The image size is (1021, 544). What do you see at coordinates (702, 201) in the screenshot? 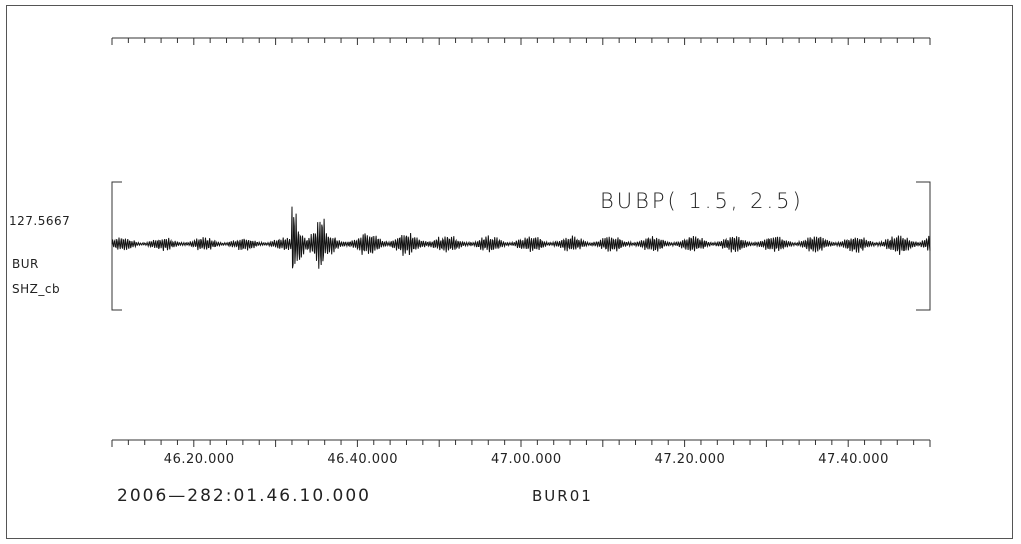
I see `filter-label: BUBP( 1.5, 2.5)` at bounding box center [702, 201].